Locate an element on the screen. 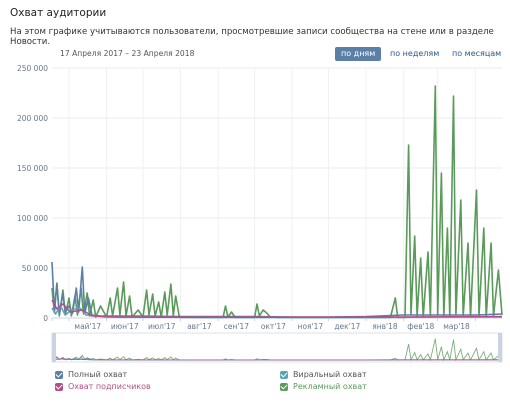  y-tick-label: 250 000 is located at coordinates (32, 68).